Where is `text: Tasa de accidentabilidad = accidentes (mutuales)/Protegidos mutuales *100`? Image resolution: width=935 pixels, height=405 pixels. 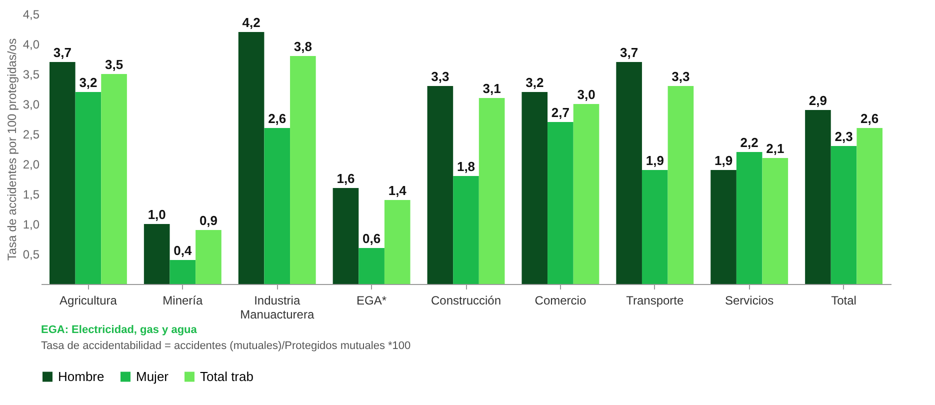 text: Tasa de accidentabilidad = accidentes (mutuales)/Protegidos mutuales *100 is located at coordinates (226, 346).